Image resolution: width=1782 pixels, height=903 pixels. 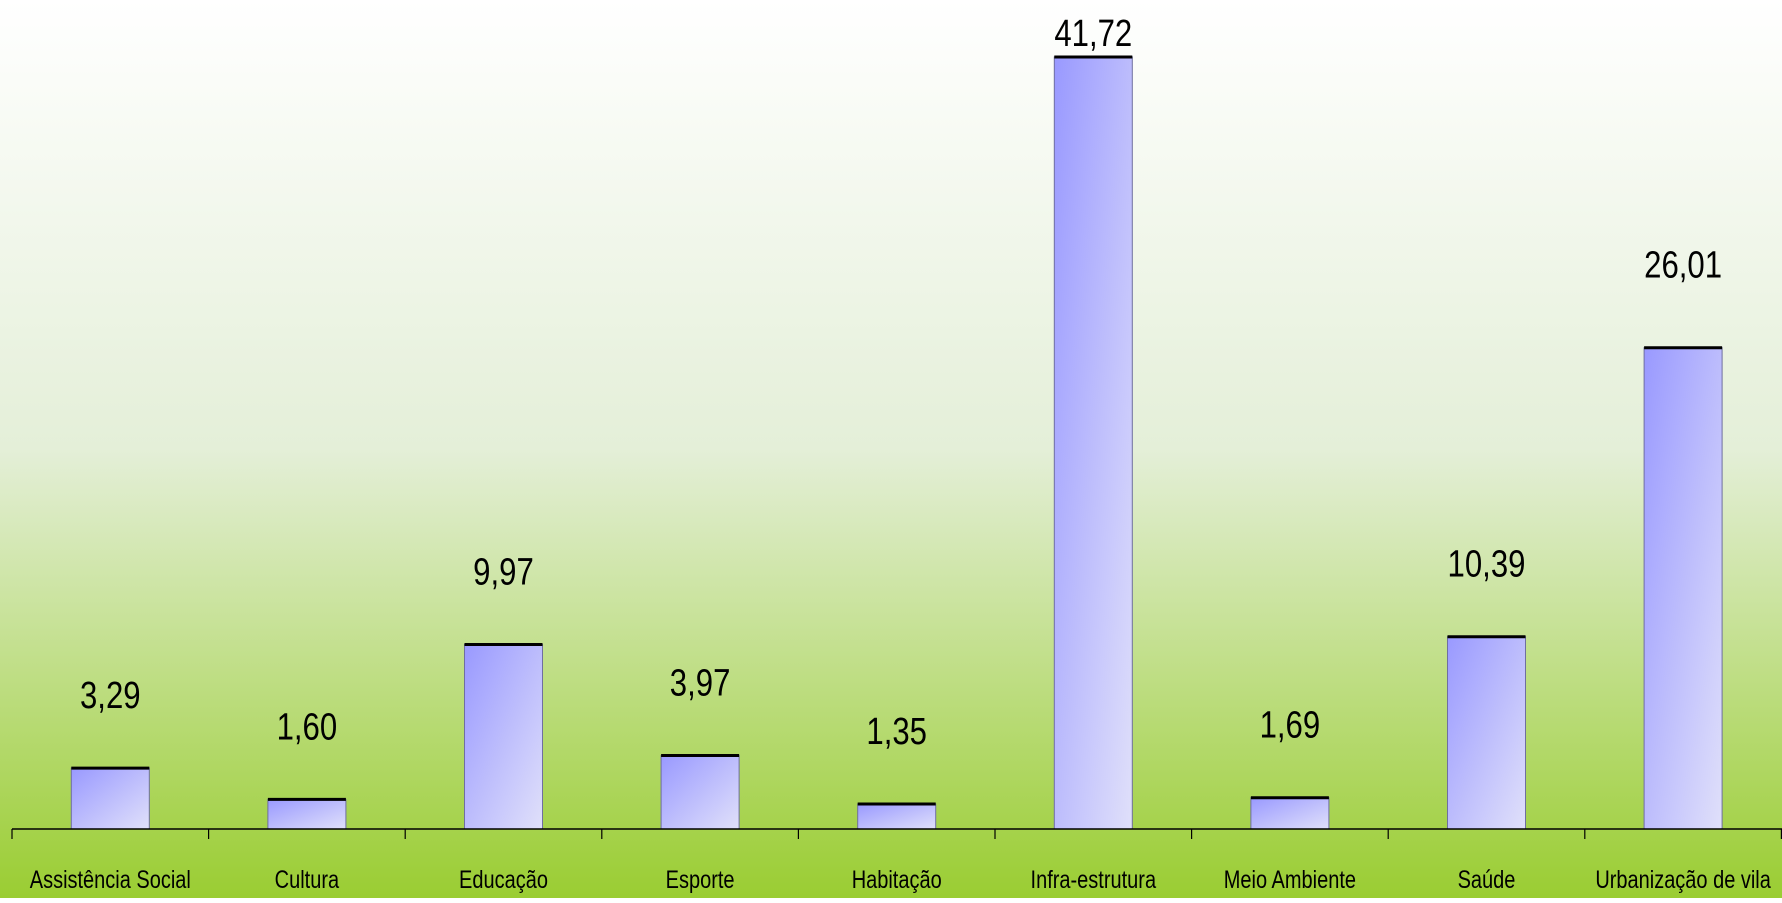 What do you see at coordinates (1093, 34) in the screenshot?
I see `value-label: 41,72` at bounding box center [1093, 34].